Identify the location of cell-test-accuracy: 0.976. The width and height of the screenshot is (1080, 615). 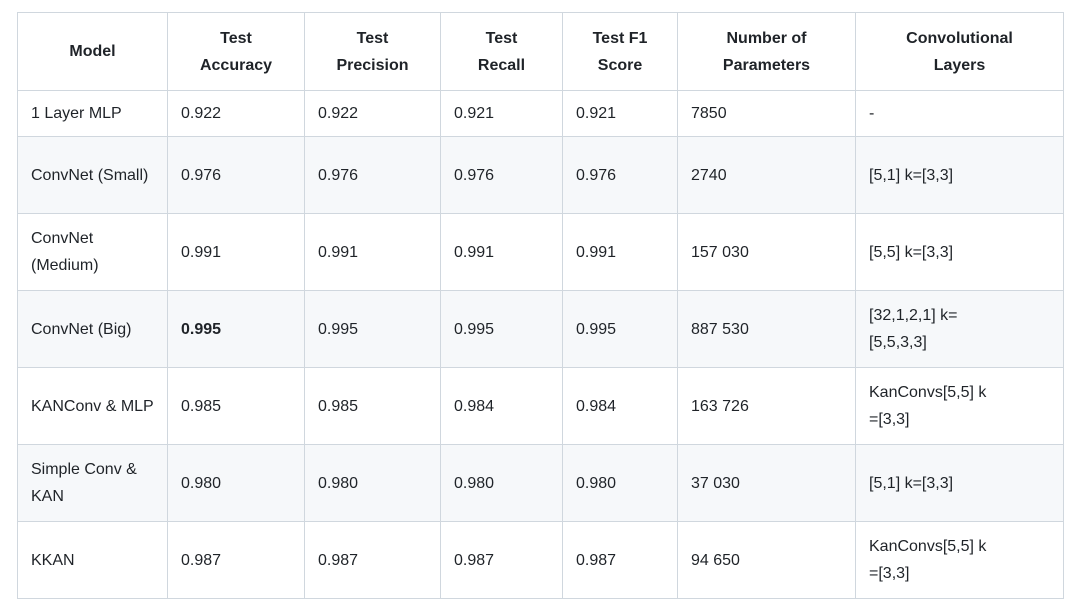
(236, 175).